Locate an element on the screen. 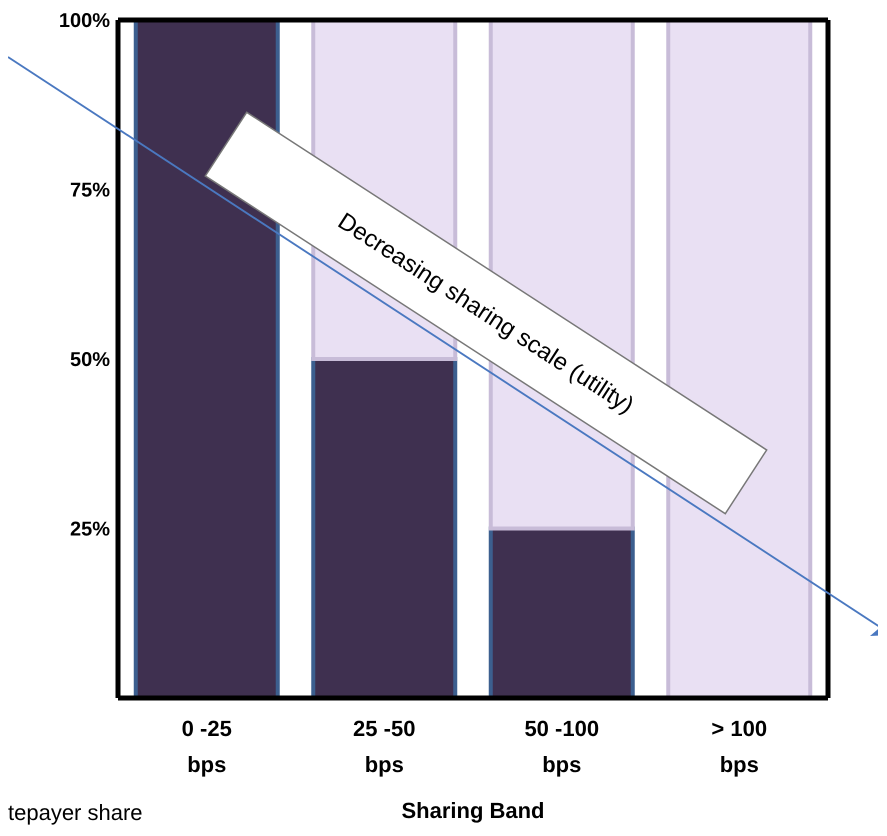 Image resolution: width=887 pixels, height=836 pixels. y-tick-label: 25% is located at coordinates (90, 529).